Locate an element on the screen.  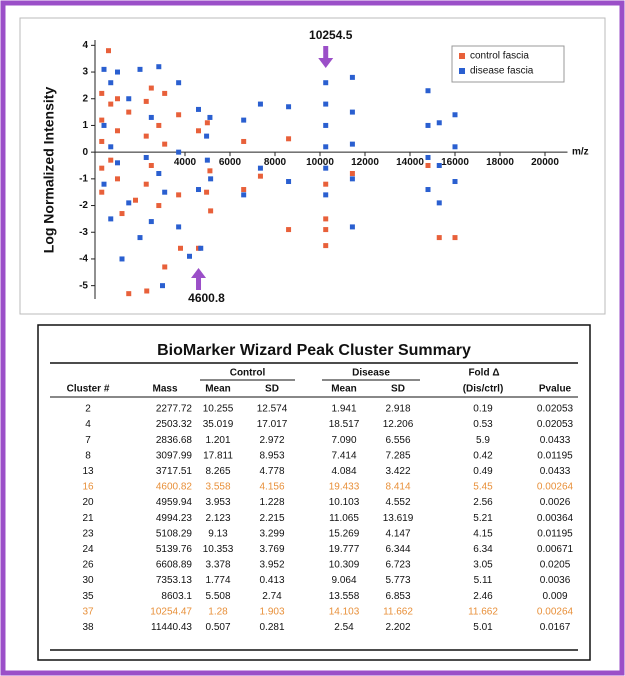
table-cell: 16 is located at coordinates (88, 487).